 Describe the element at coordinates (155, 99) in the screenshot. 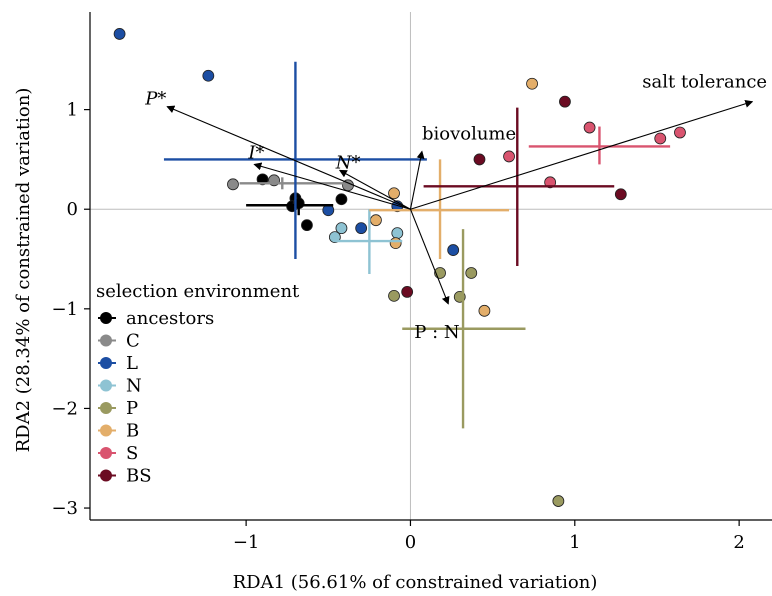

I see `vector-label: P*` at that location.